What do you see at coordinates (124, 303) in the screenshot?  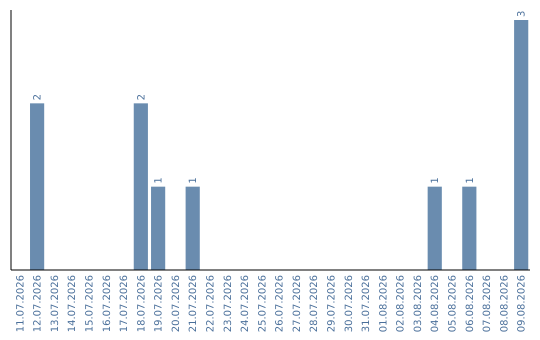 I see `x-tick-label: 17.07.2026` at bounding box center [124, 303].